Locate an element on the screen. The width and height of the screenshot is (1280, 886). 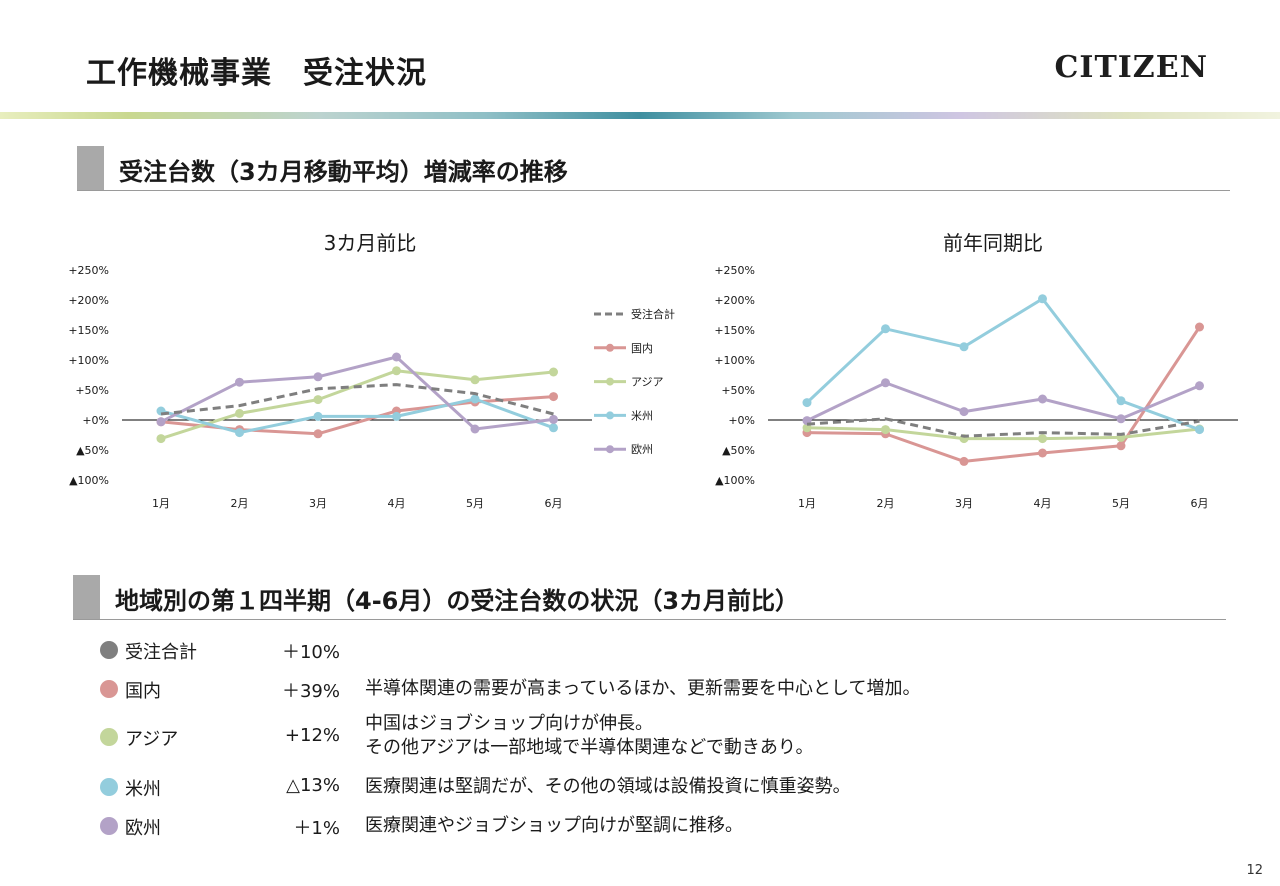
region-change: +12% is located at coordinates (312, 735).